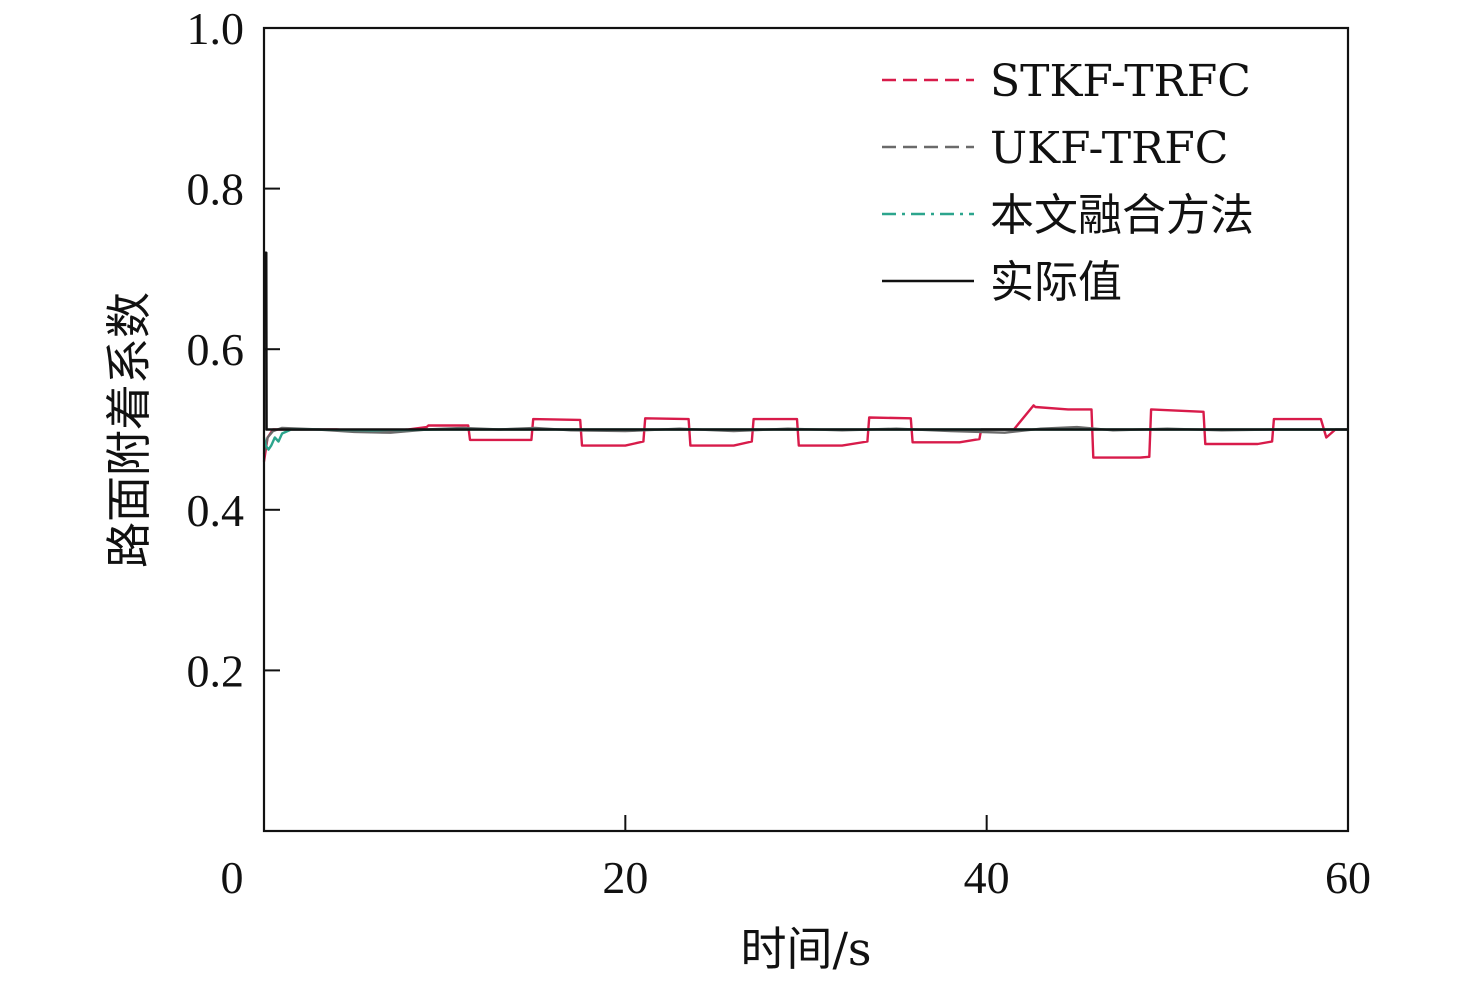  I want to click on y-tick-label: 0.6, so click(216, 349).